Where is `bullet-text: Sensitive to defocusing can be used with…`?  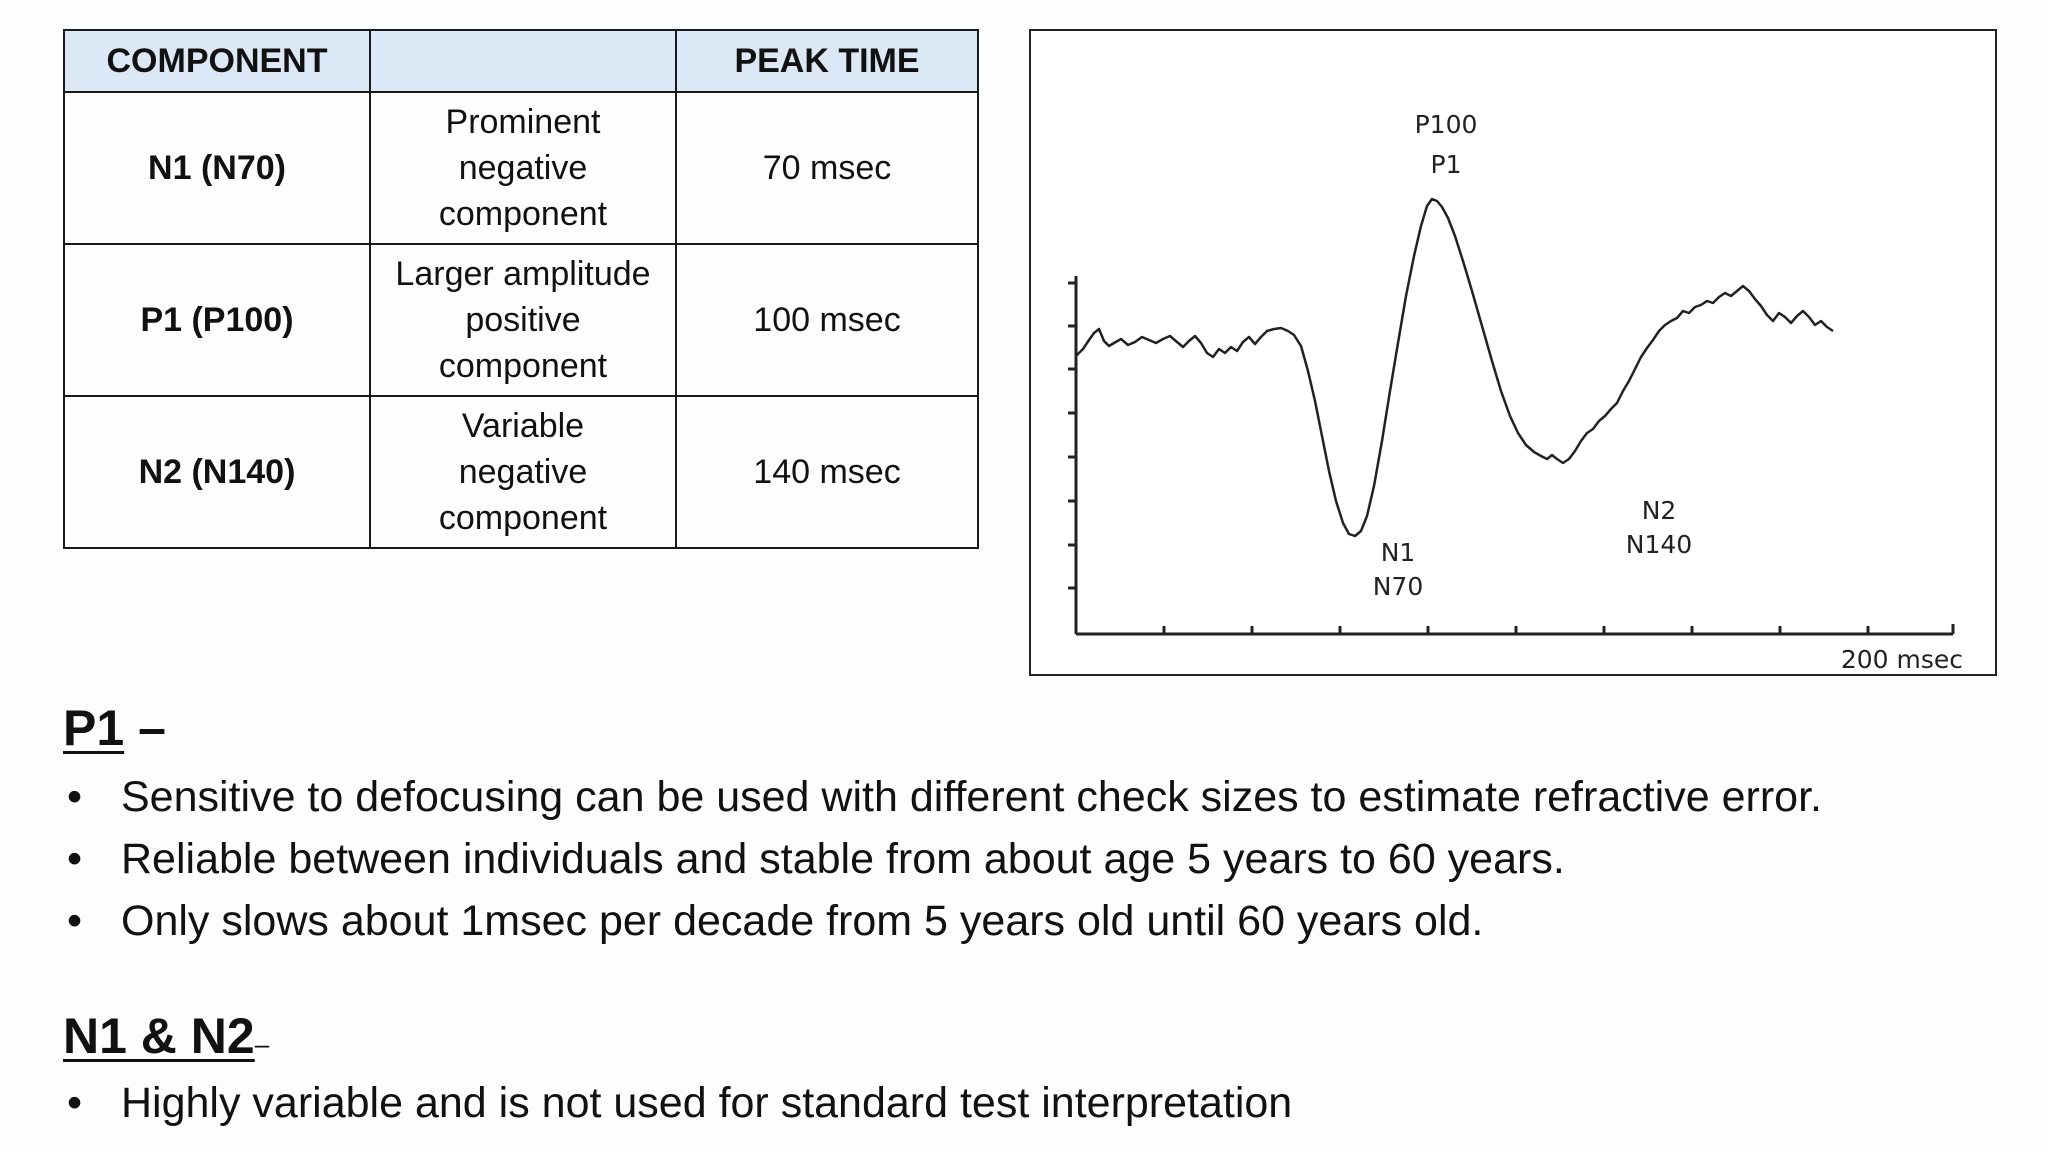
bullet-text: Sensitive to defocusing can be used with… is located at coordinates (971, 797).